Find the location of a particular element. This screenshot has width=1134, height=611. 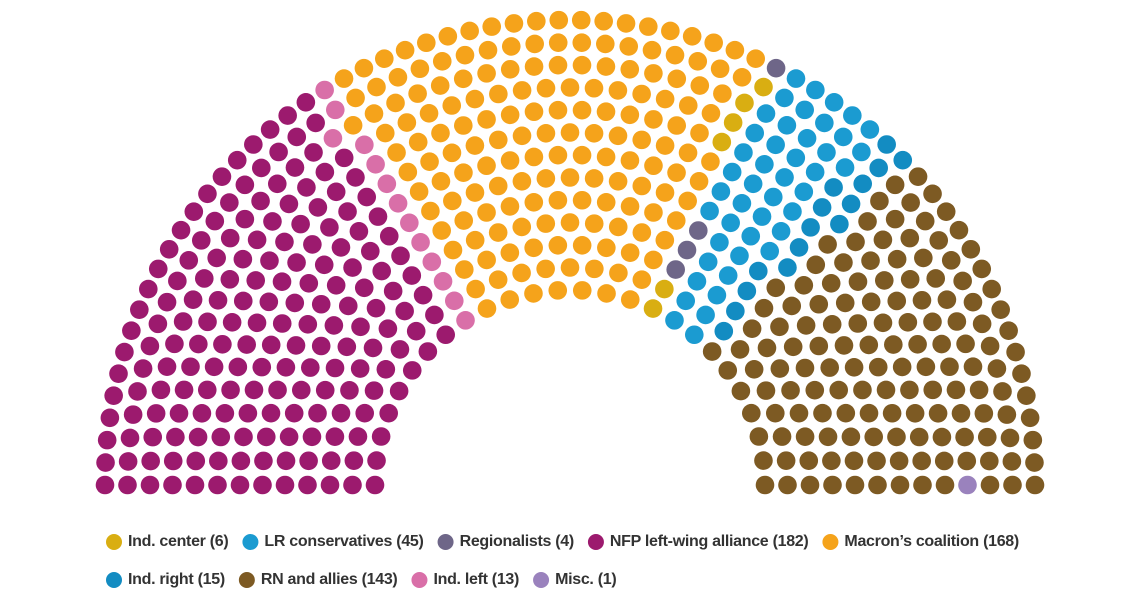

legend-label: Ind. left (13) is located at coordinates (476, 579).